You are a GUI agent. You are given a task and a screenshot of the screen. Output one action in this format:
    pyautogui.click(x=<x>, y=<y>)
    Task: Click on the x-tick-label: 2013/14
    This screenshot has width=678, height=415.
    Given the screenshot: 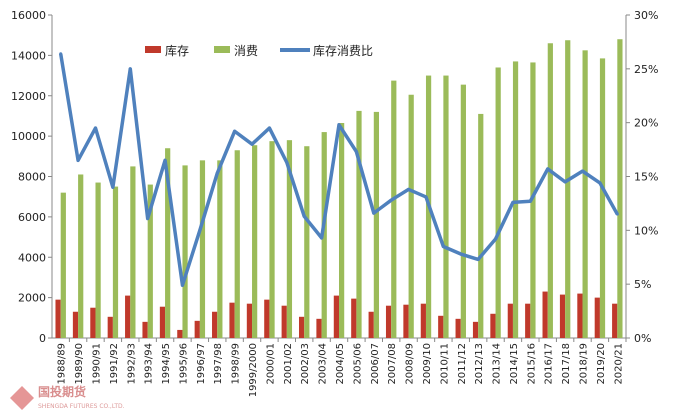 What is the action you would take?
    pyautogui.click(x=497, y=364)
    